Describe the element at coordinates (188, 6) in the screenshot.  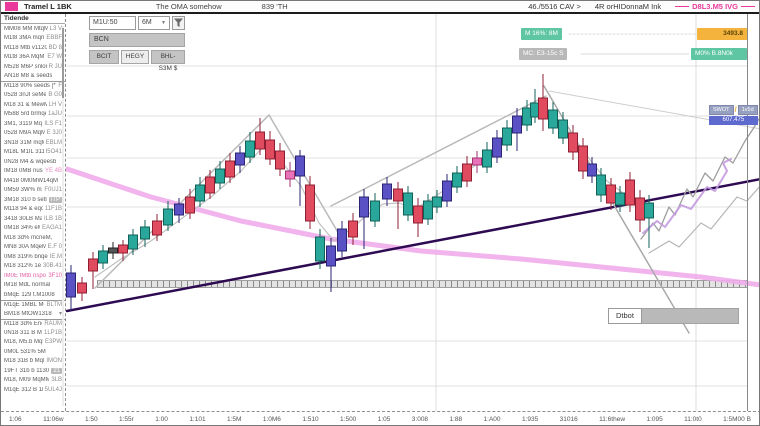
I see `toolbar-subtitle: The OMA somehow` at that location.